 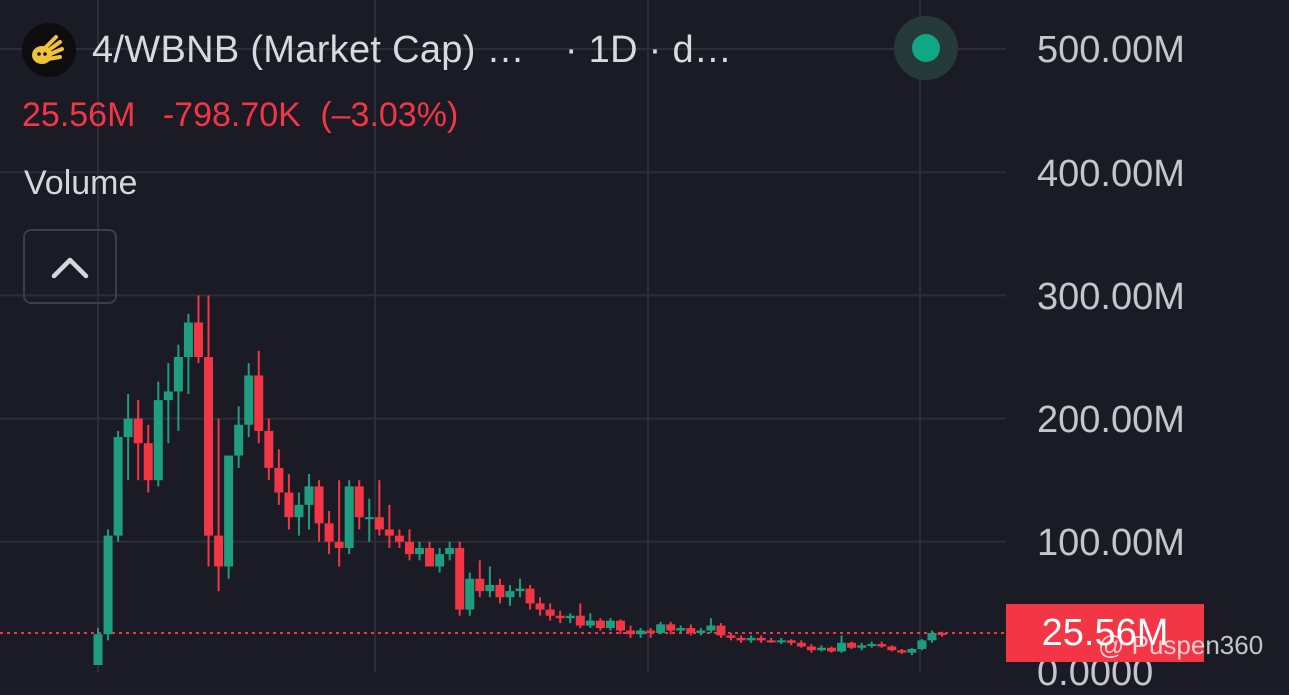 What do you see at coordinates (249, 115) in the screenshot?
I see `price-summary: 25.56M -798.70K (–3.03%)` at bounding box center [249, 115].